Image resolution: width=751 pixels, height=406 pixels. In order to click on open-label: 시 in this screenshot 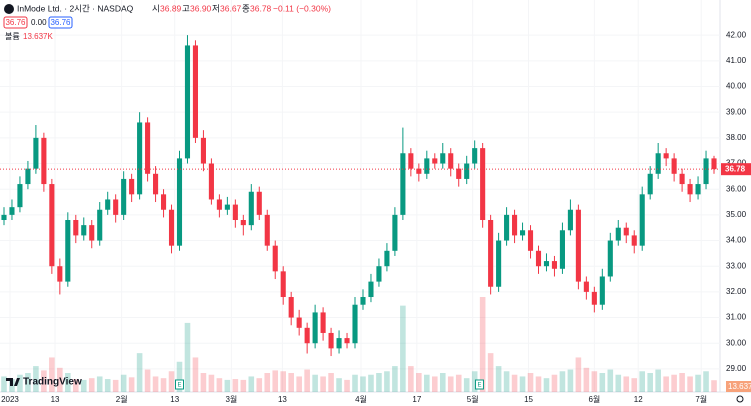, I will do `click(156, 8)`.